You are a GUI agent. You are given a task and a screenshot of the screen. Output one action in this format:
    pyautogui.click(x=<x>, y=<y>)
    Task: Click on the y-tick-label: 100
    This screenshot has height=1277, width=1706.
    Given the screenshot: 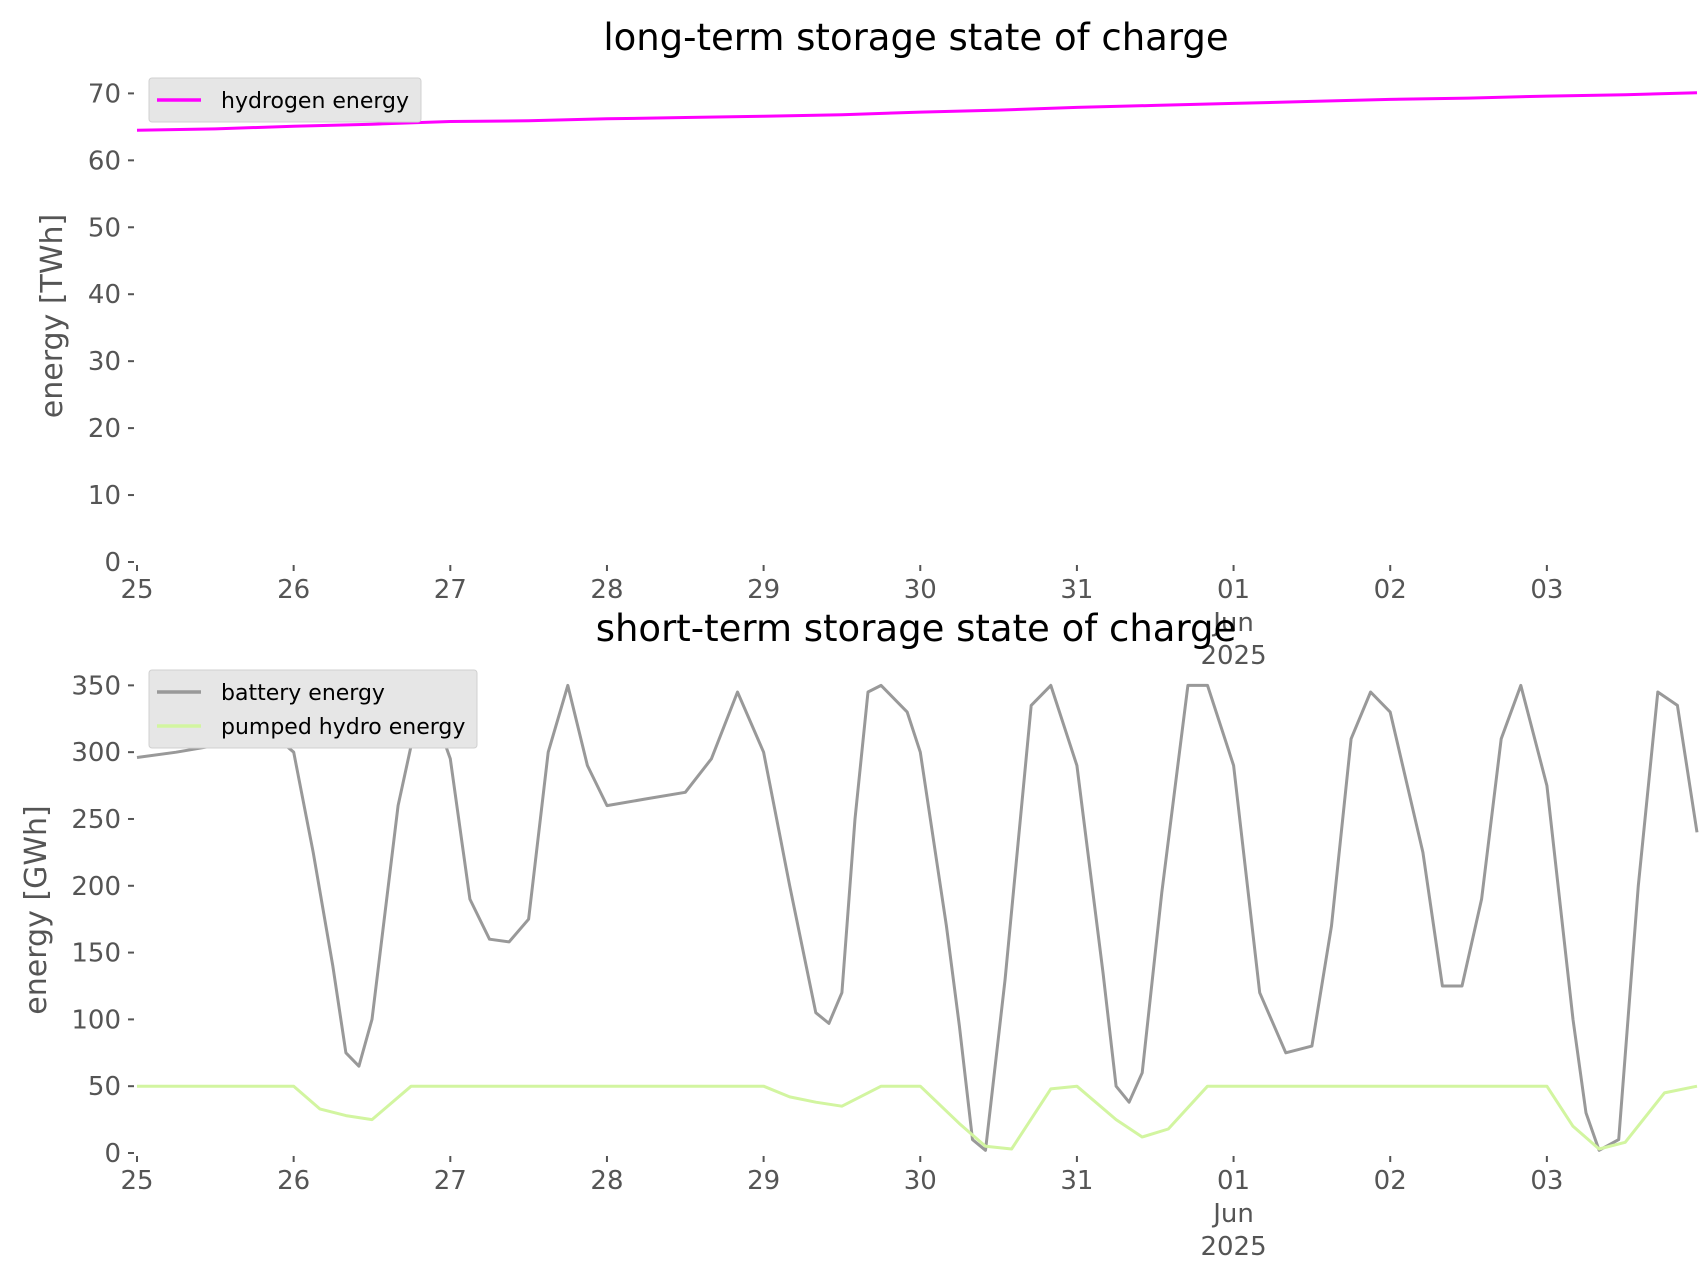 What is the action you would take?
    pyautogui.click(x=96, y=1020)
    